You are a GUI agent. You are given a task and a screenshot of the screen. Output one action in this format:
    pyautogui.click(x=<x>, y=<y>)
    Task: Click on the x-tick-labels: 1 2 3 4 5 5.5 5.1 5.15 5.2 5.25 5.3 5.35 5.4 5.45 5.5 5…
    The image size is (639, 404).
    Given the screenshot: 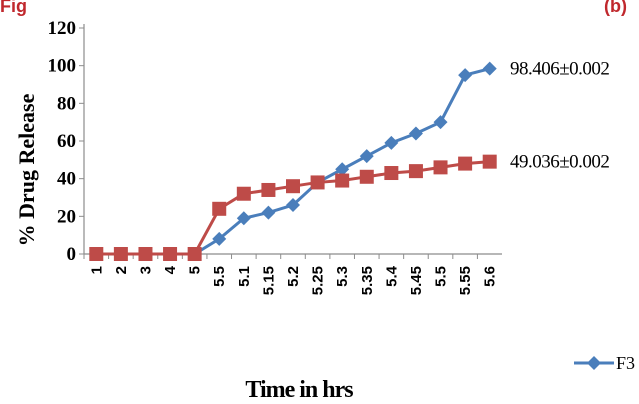 What is the action you would take?
    pyautogui.click(x=293, y=280)
    